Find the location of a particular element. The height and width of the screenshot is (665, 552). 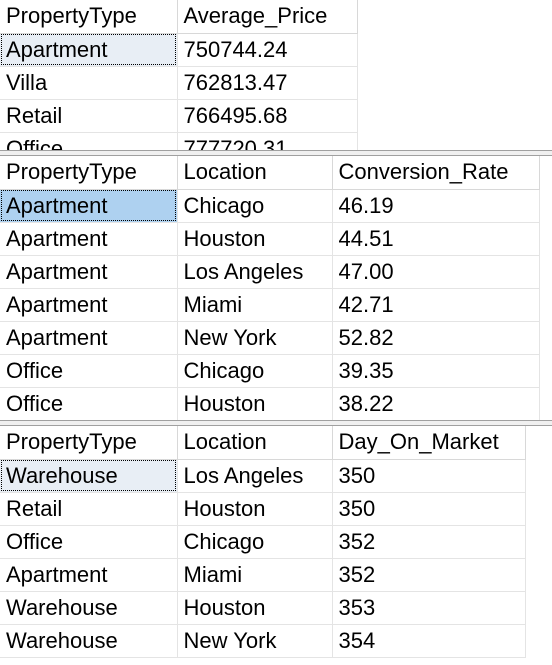

table-row: Villa 762813.47 is located at coordinates (179, 83).